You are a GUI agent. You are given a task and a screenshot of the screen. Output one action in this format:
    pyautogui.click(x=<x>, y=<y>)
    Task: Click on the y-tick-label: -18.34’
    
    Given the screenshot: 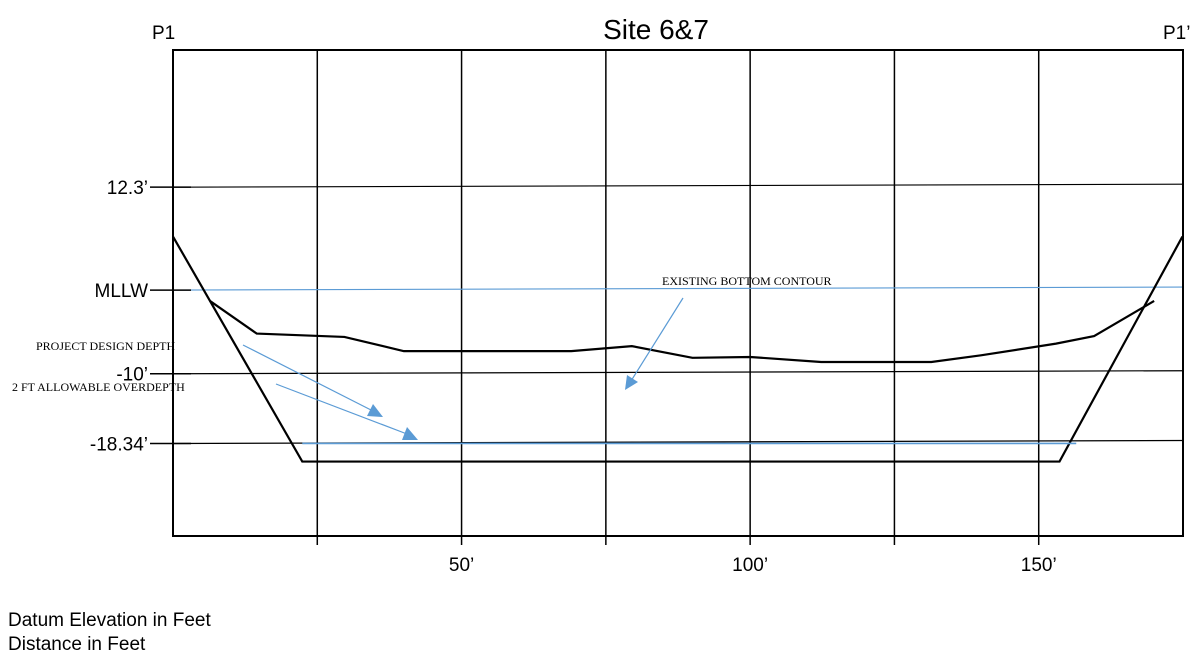 What is the action you would take?
    pyautogui.click(x=119, y=444)
    